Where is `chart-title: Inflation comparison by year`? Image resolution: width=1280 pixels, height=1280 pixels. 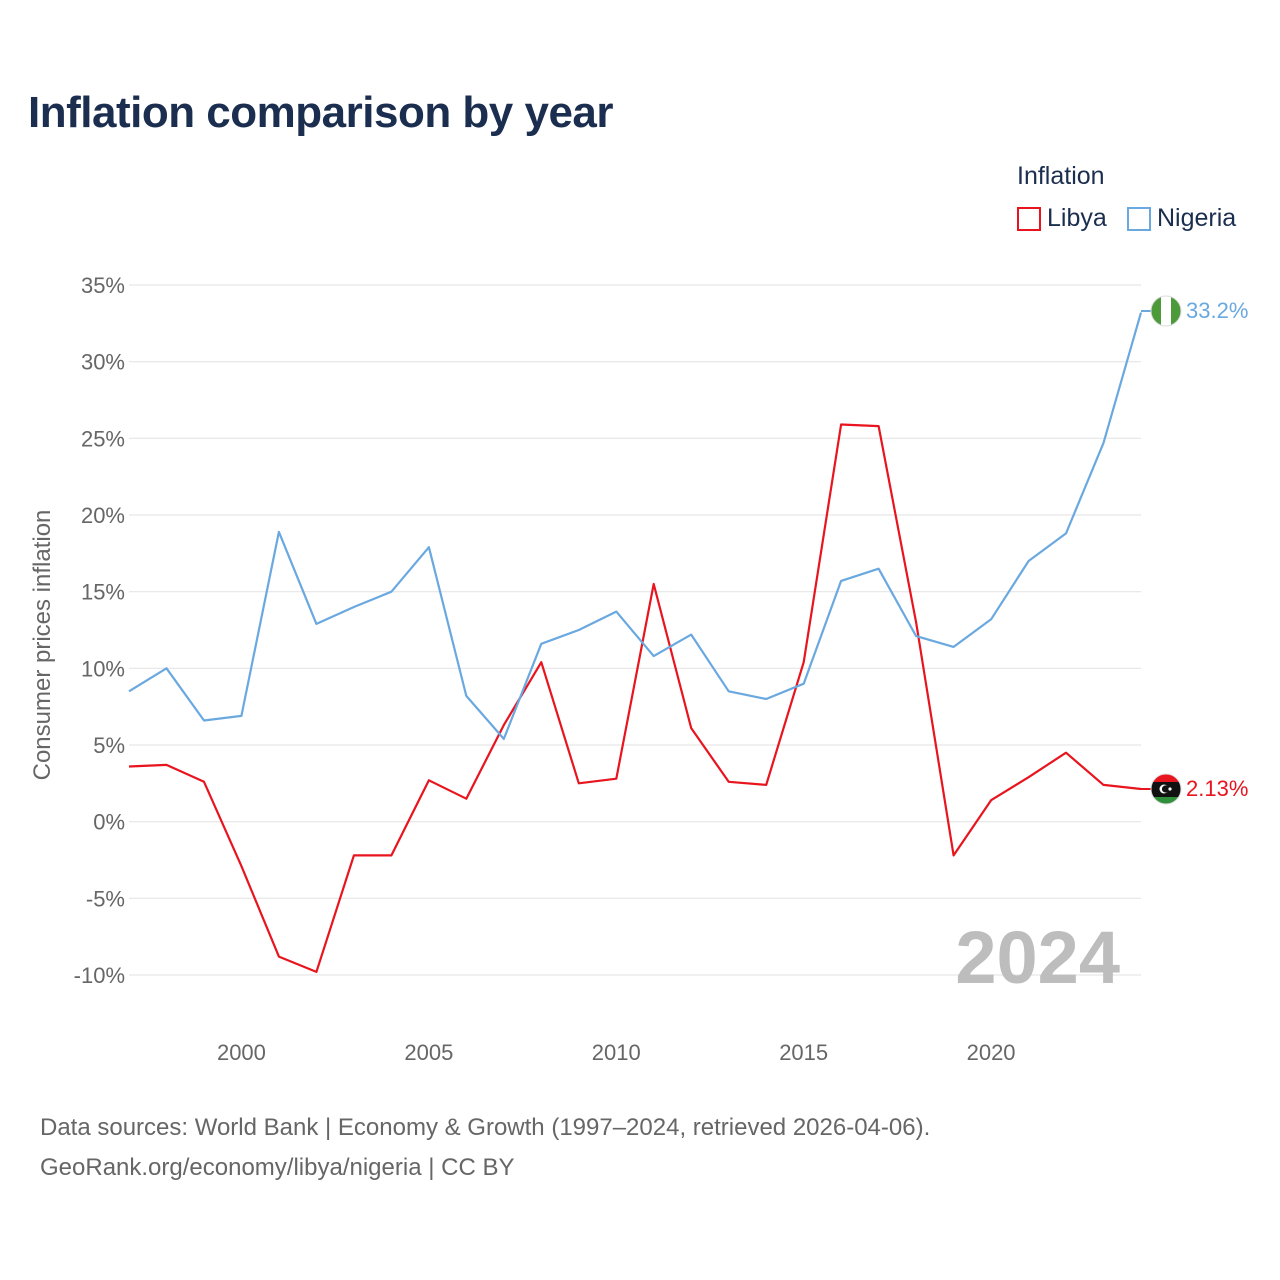 chart-title: Inflation comparison by year is located at coordinates (321, 112).